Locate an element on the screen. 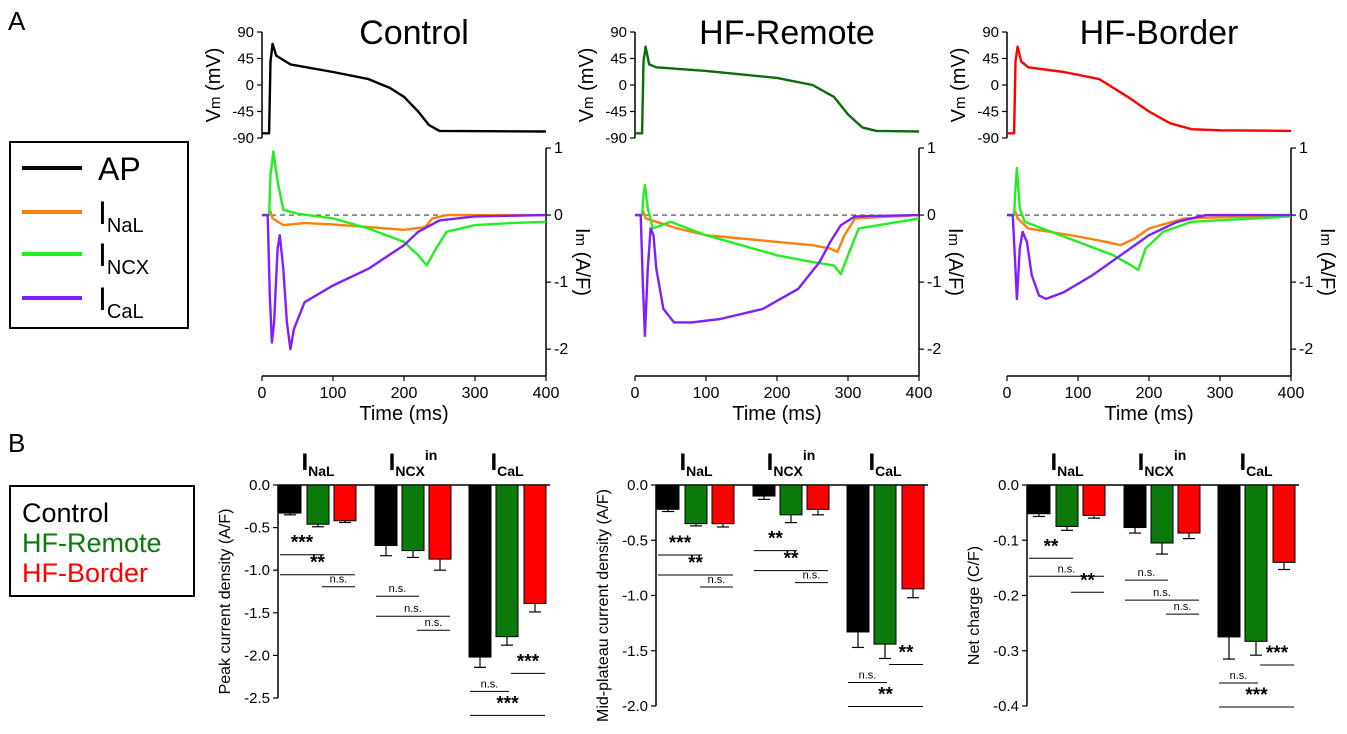 This screenshot has width=1347, height=734. bar-y-tick-label: 0.0 is located at coordinates (259, 485).